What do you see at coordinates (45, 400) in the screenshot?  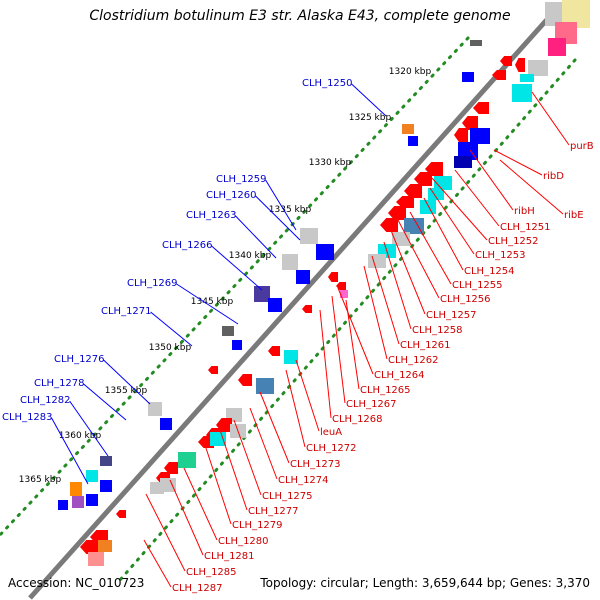 I see `left-gene-label: CLH_1282` at bounding box center [45, 400].